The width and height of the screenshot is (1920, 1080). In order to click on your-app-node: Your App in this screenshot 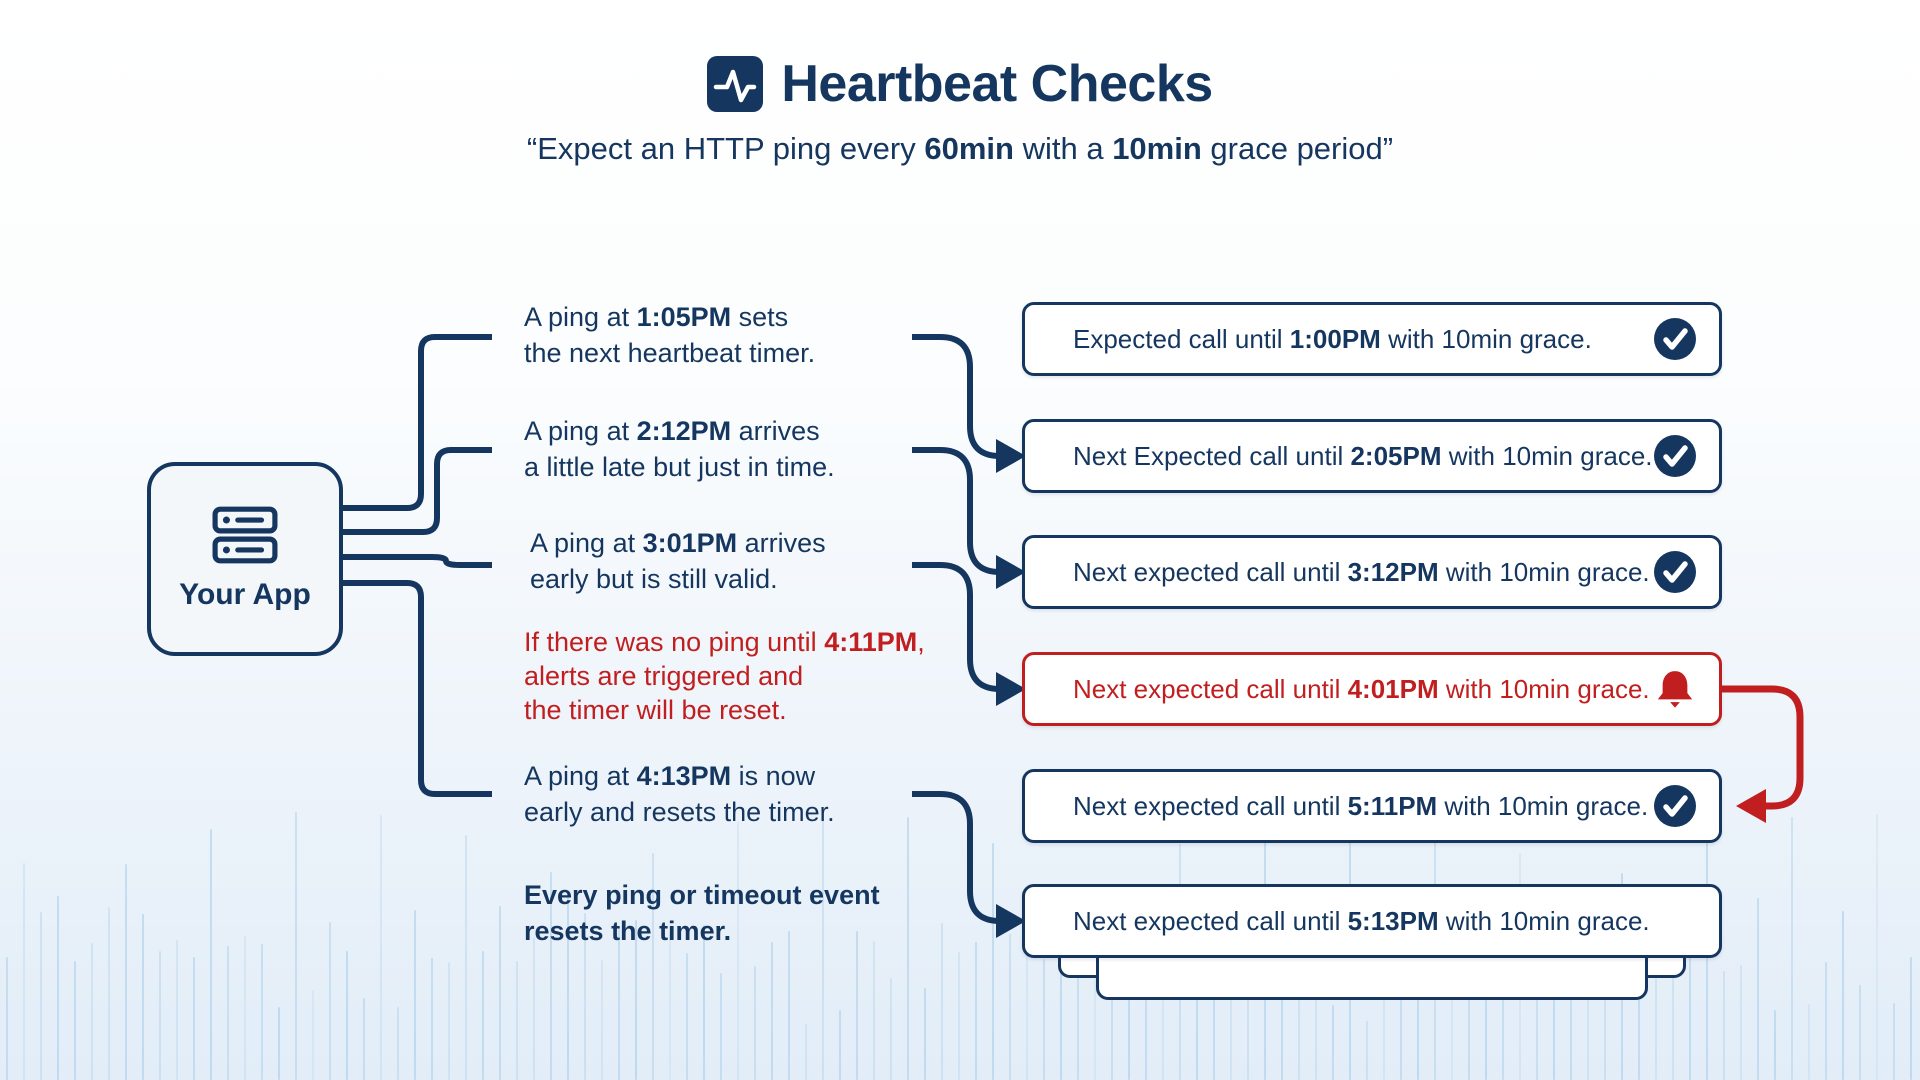, I will do `click(245, 559)`.